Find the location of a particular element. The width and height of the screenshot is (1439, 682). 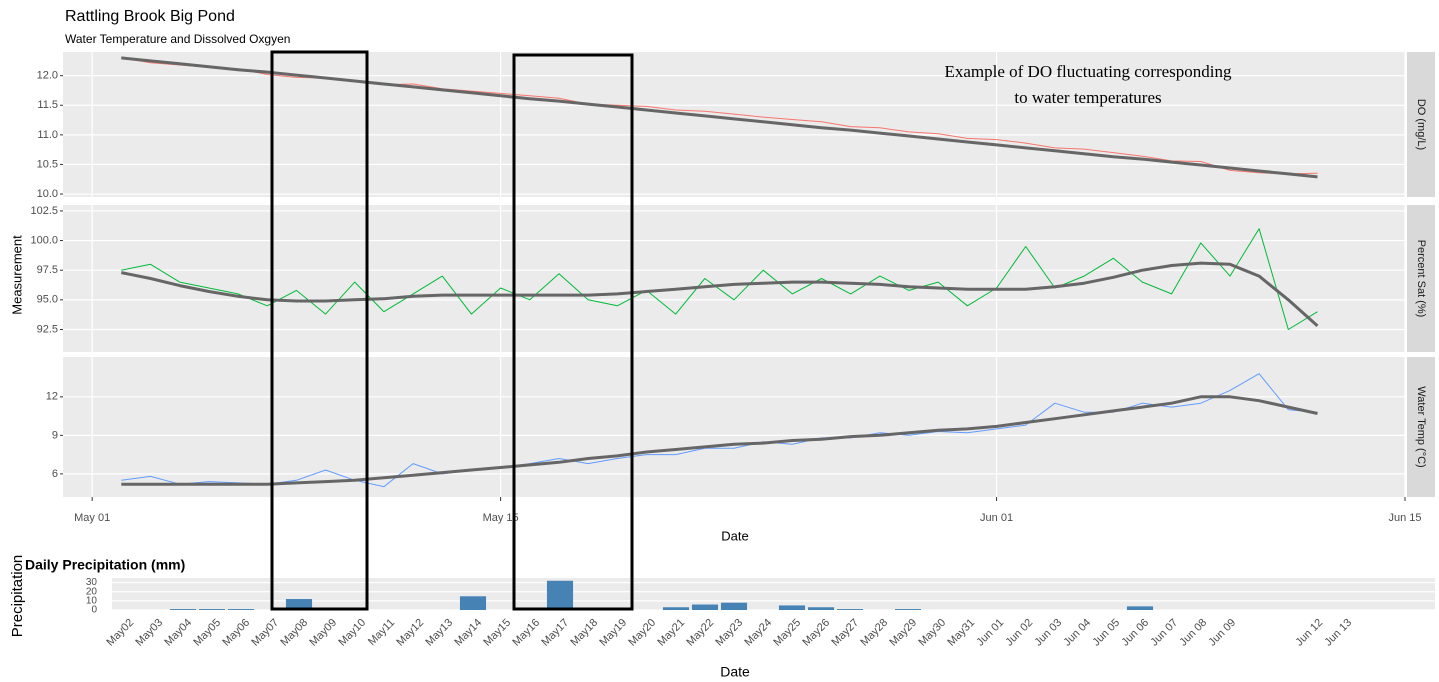

y-tick-label: 11.0 is located at coordinates (47, 135).